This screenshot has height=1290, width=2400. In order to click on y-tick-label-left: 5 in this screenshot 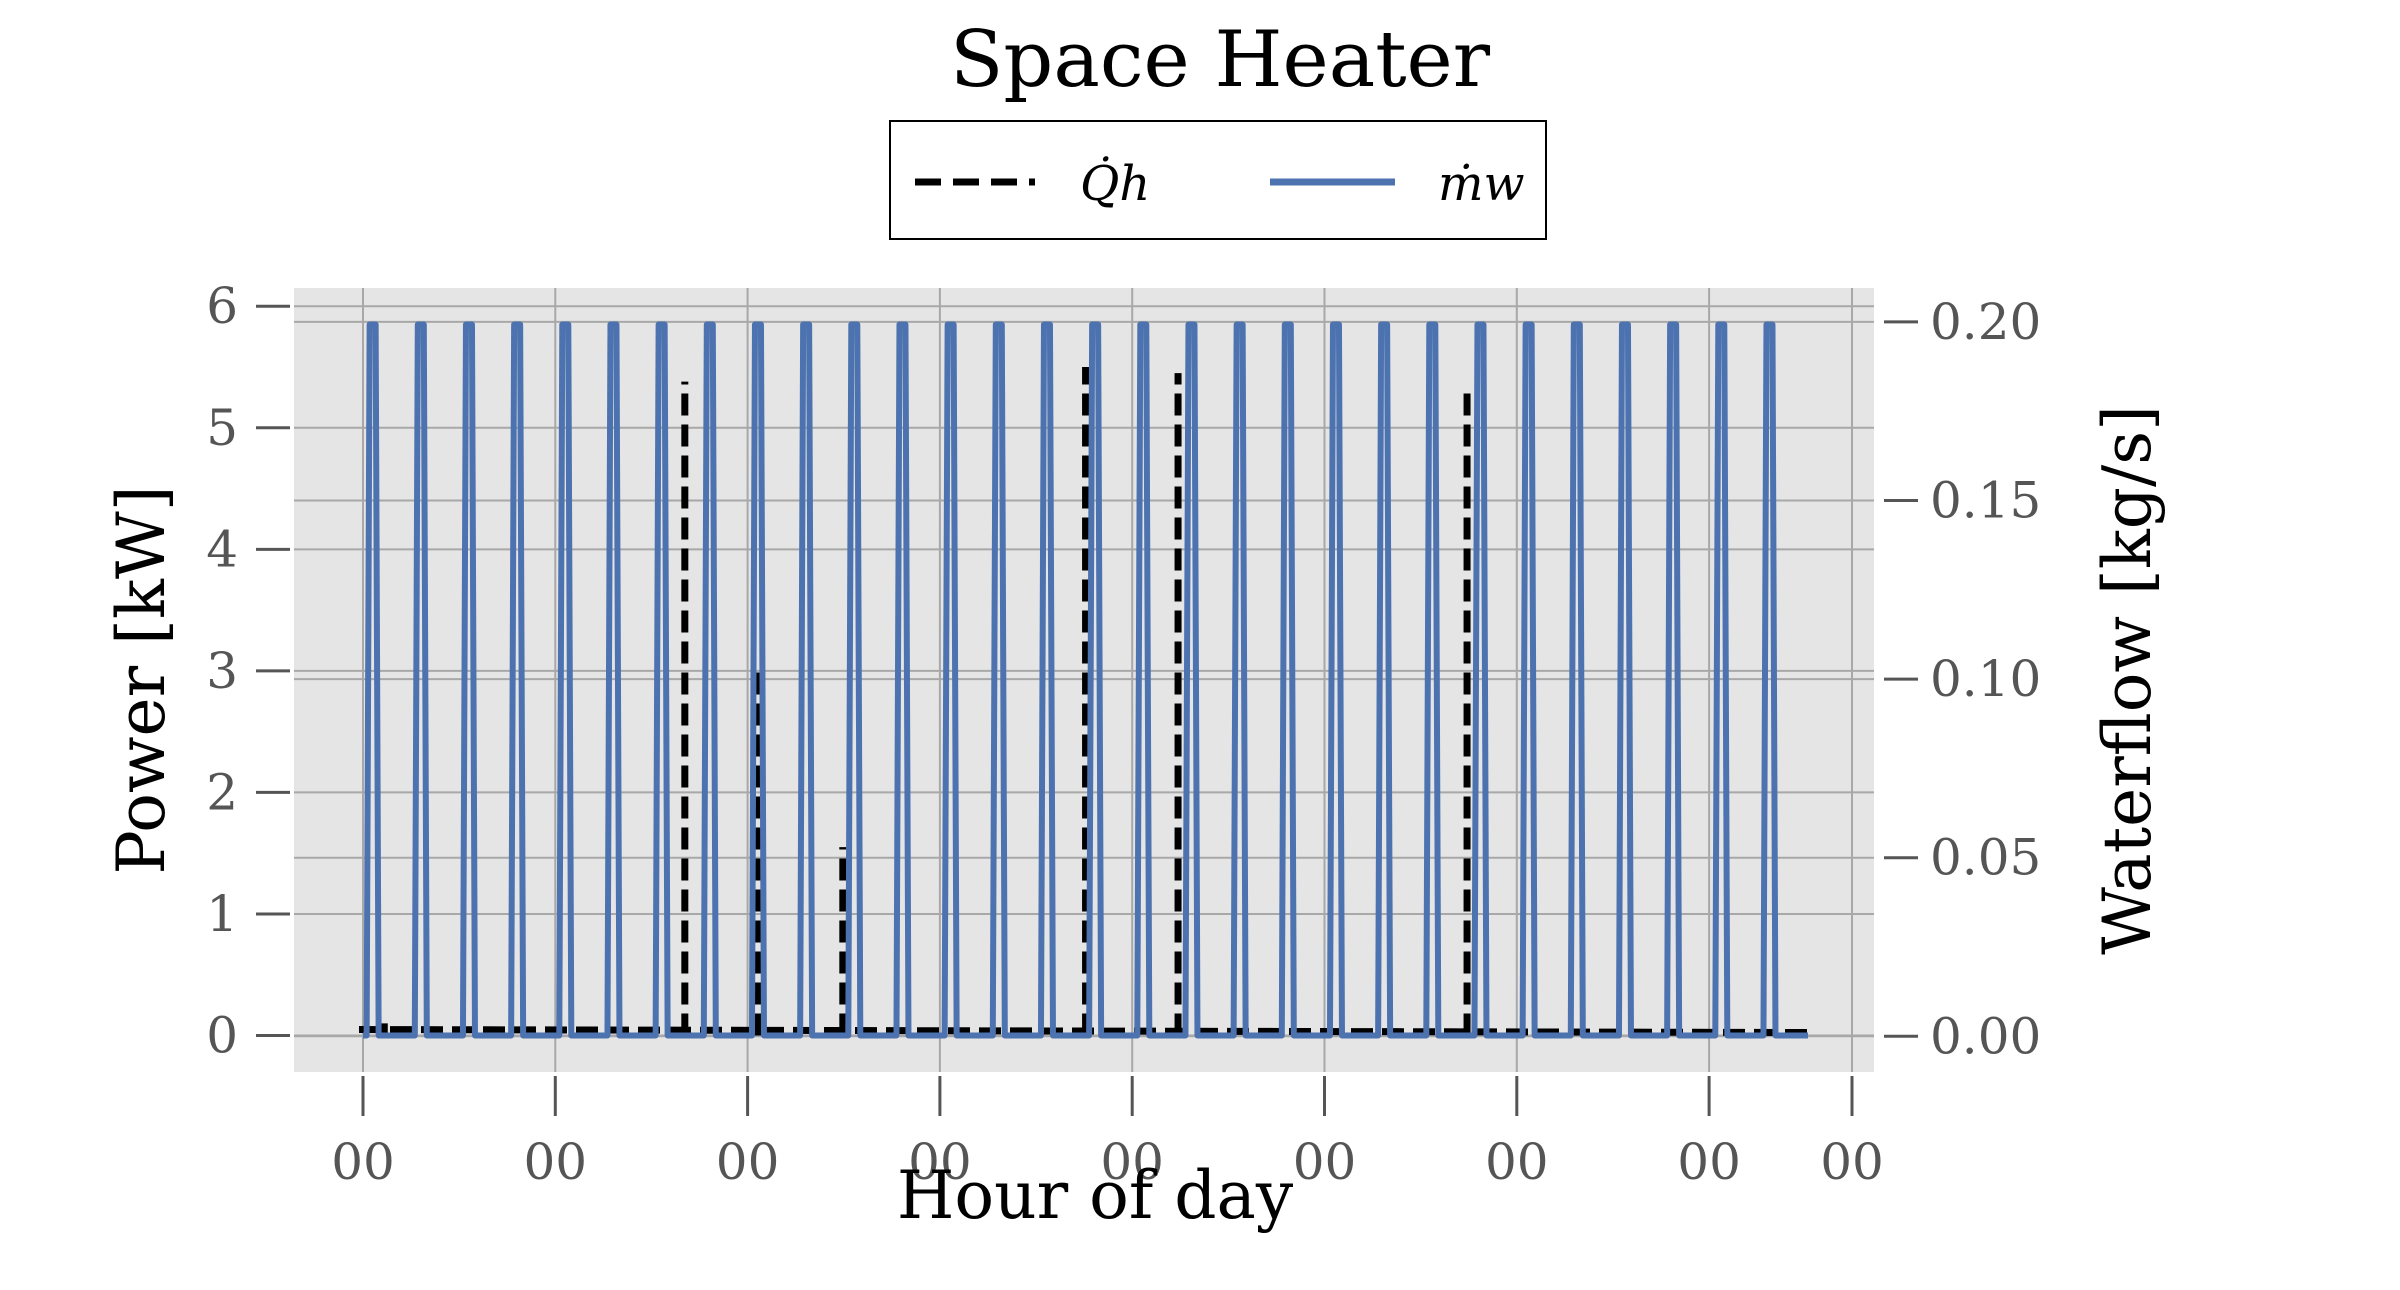, I will do `click(222, 428)`.